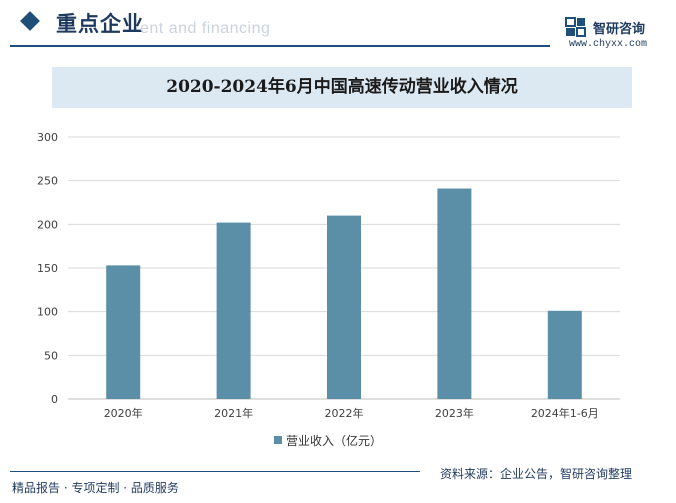 The height and width of the screenshot is (503, 676). What do you see at coordinates (51, 355) in the screenshot?
I see `y-tick-label: 50` at bounding box center [51, 355].